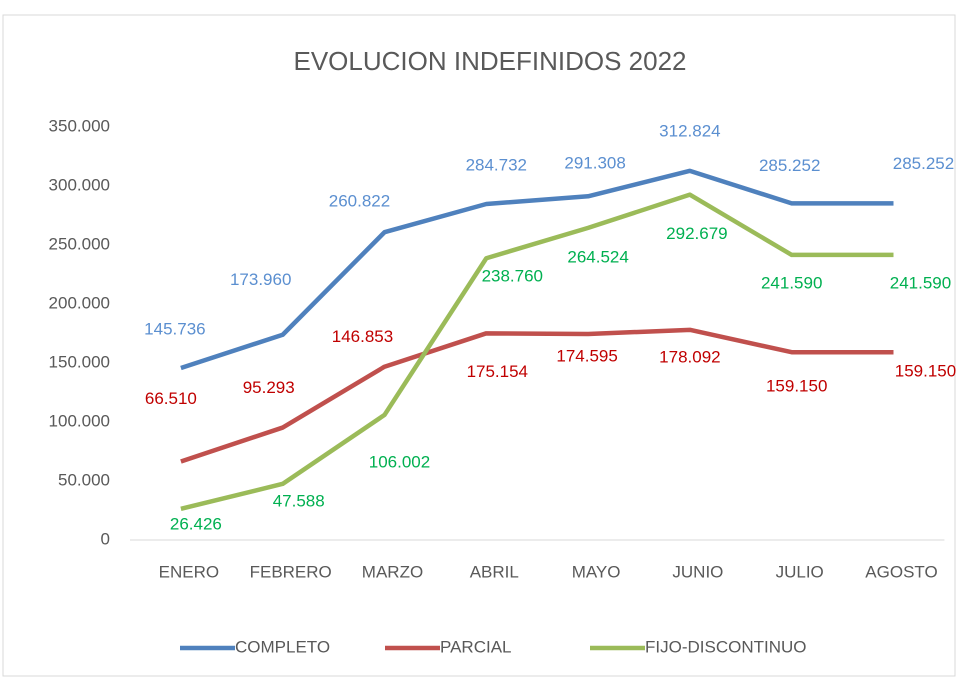 The width and height of the screenshot is (958, 677). What do you see at coordinates (689, 130) in the screenshot?
I see `data-label: 312.824` at bounding box center [689, 130].